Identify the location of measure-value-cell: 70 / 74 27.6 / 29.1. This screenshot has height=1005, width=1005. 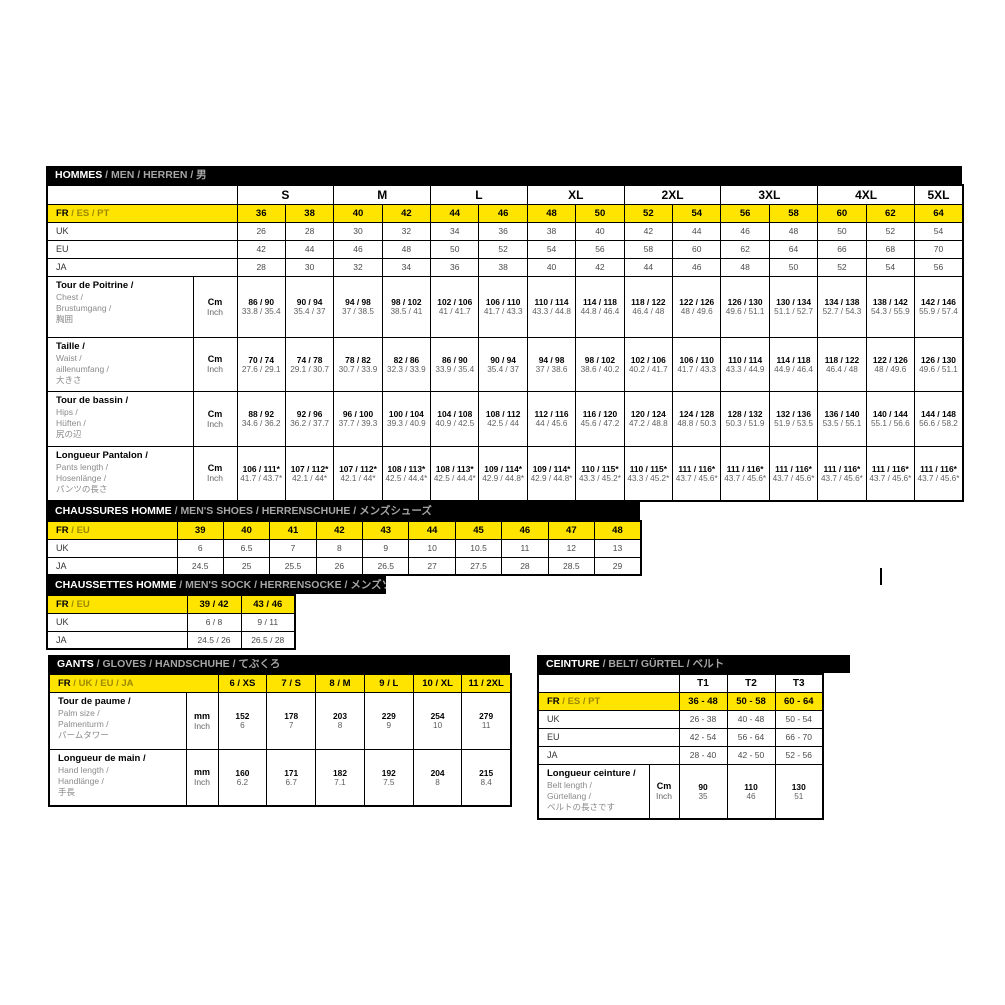
(261, 364).